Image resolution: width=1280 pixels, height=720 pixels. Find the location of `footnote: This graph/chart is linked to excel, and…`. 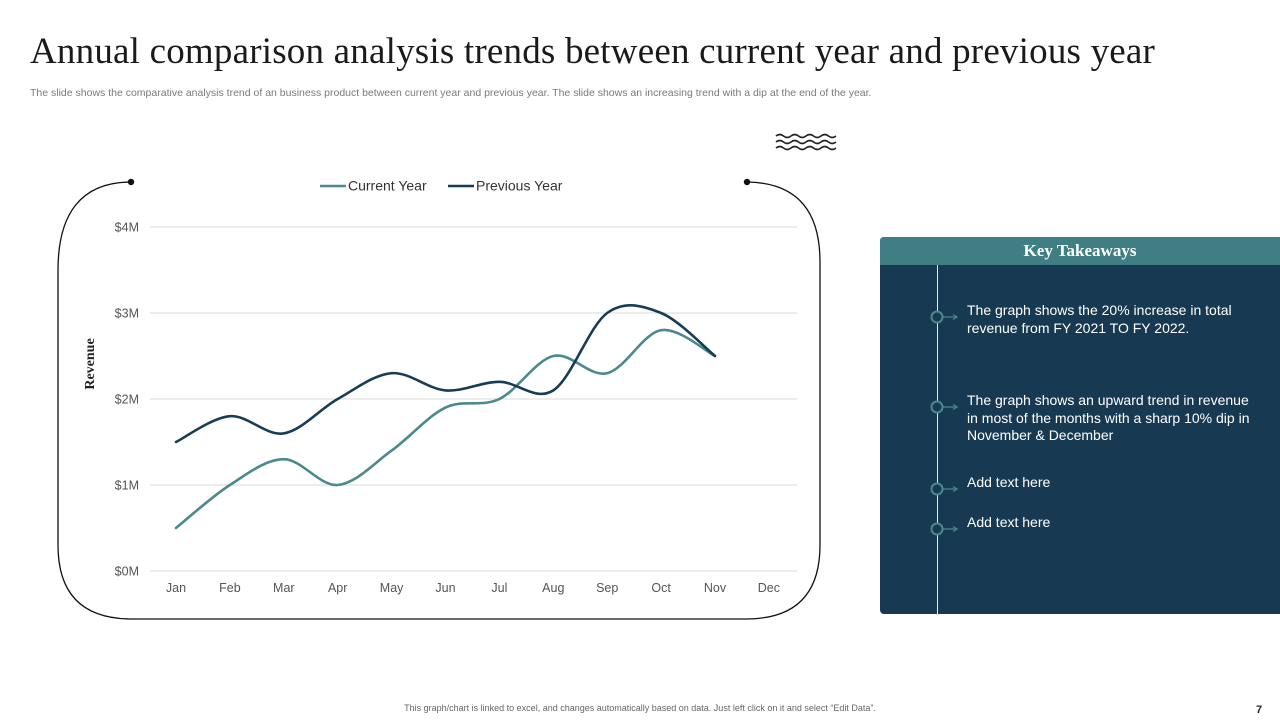

footnote: This graph/chart is linked to excel, and… is located at coordinates (640, 708).